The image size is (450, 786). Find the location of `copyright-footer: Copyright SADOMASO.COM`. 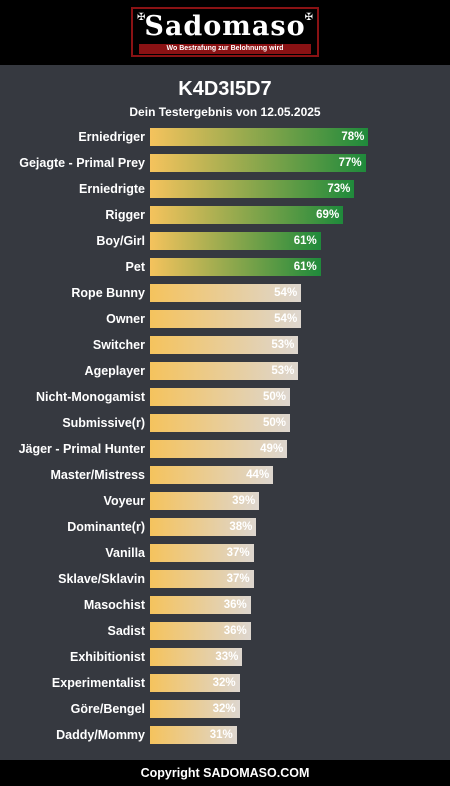

copyright-footer: Copyright SADOMASO.COM is located at coordinates (225, 773).